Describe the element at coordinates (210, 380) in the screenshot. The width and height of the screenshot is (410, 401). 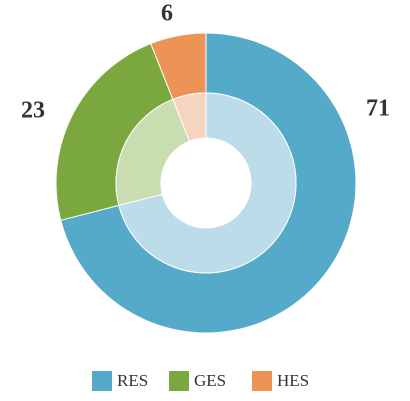
I see `legend-label: GES` at that location.